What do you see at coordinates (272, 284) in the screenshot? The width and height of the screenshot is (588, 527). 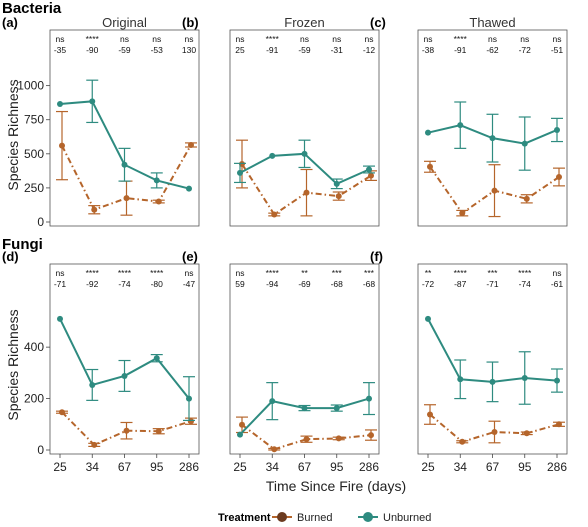 I see `percent-change: -94` at bounding box center [272, 284].